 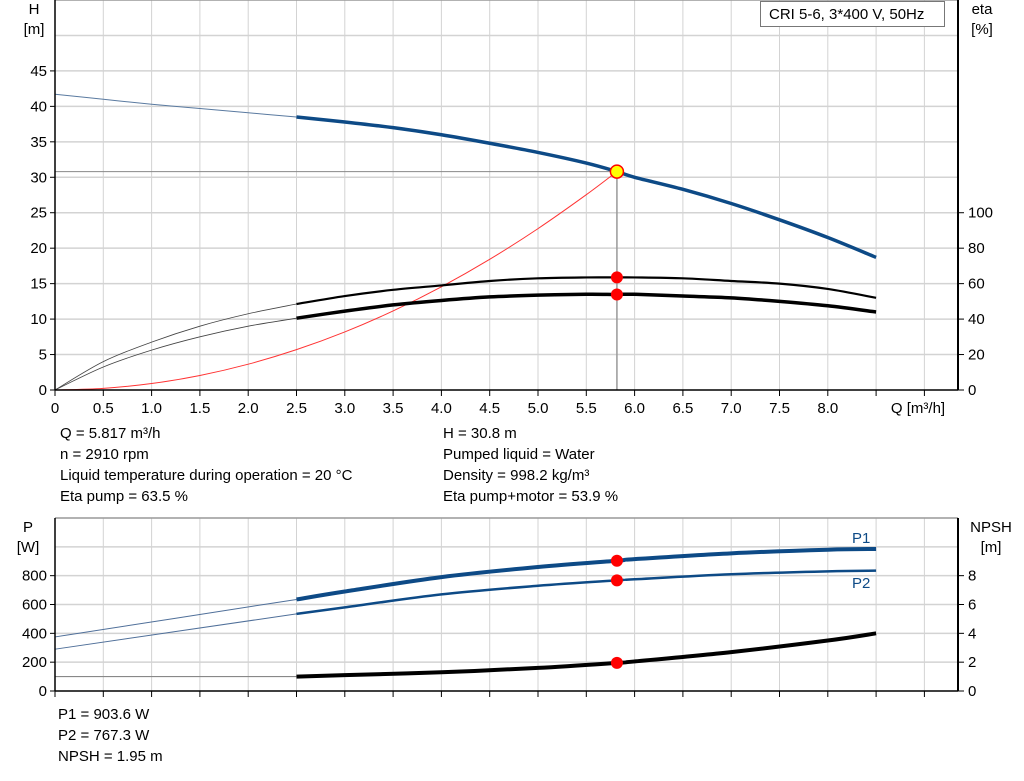 I want to click on y-tick-label-left: 400, so click(x=34, y=633).